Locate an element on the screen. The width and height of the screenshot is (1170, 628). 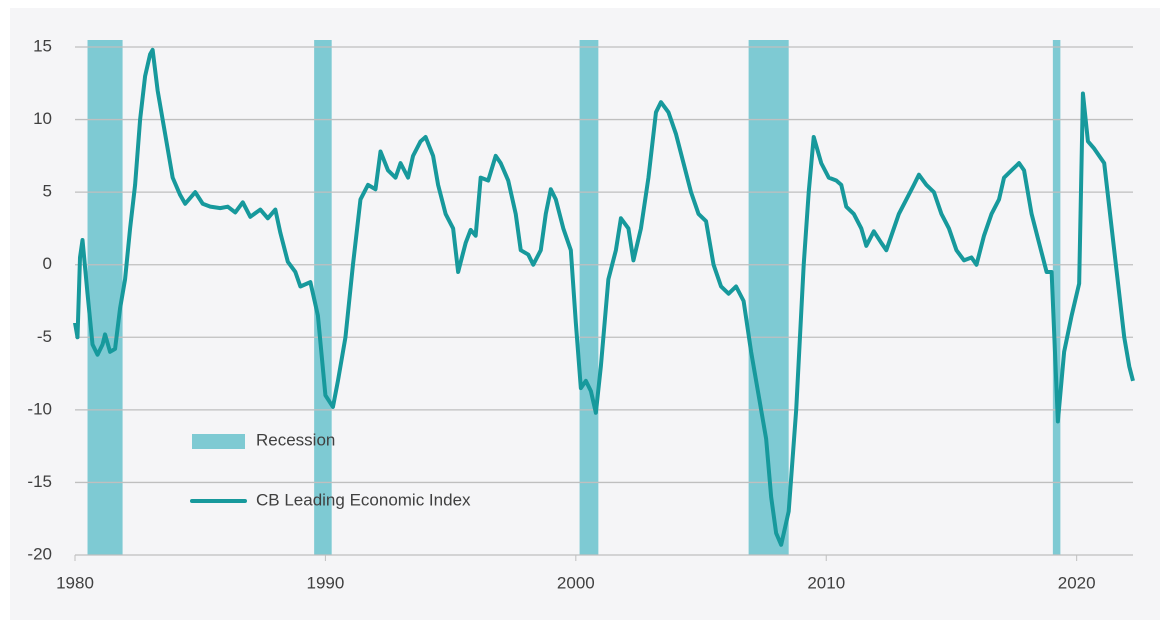
x-tick-label: 2020 is located at coordinates (1077, 582).